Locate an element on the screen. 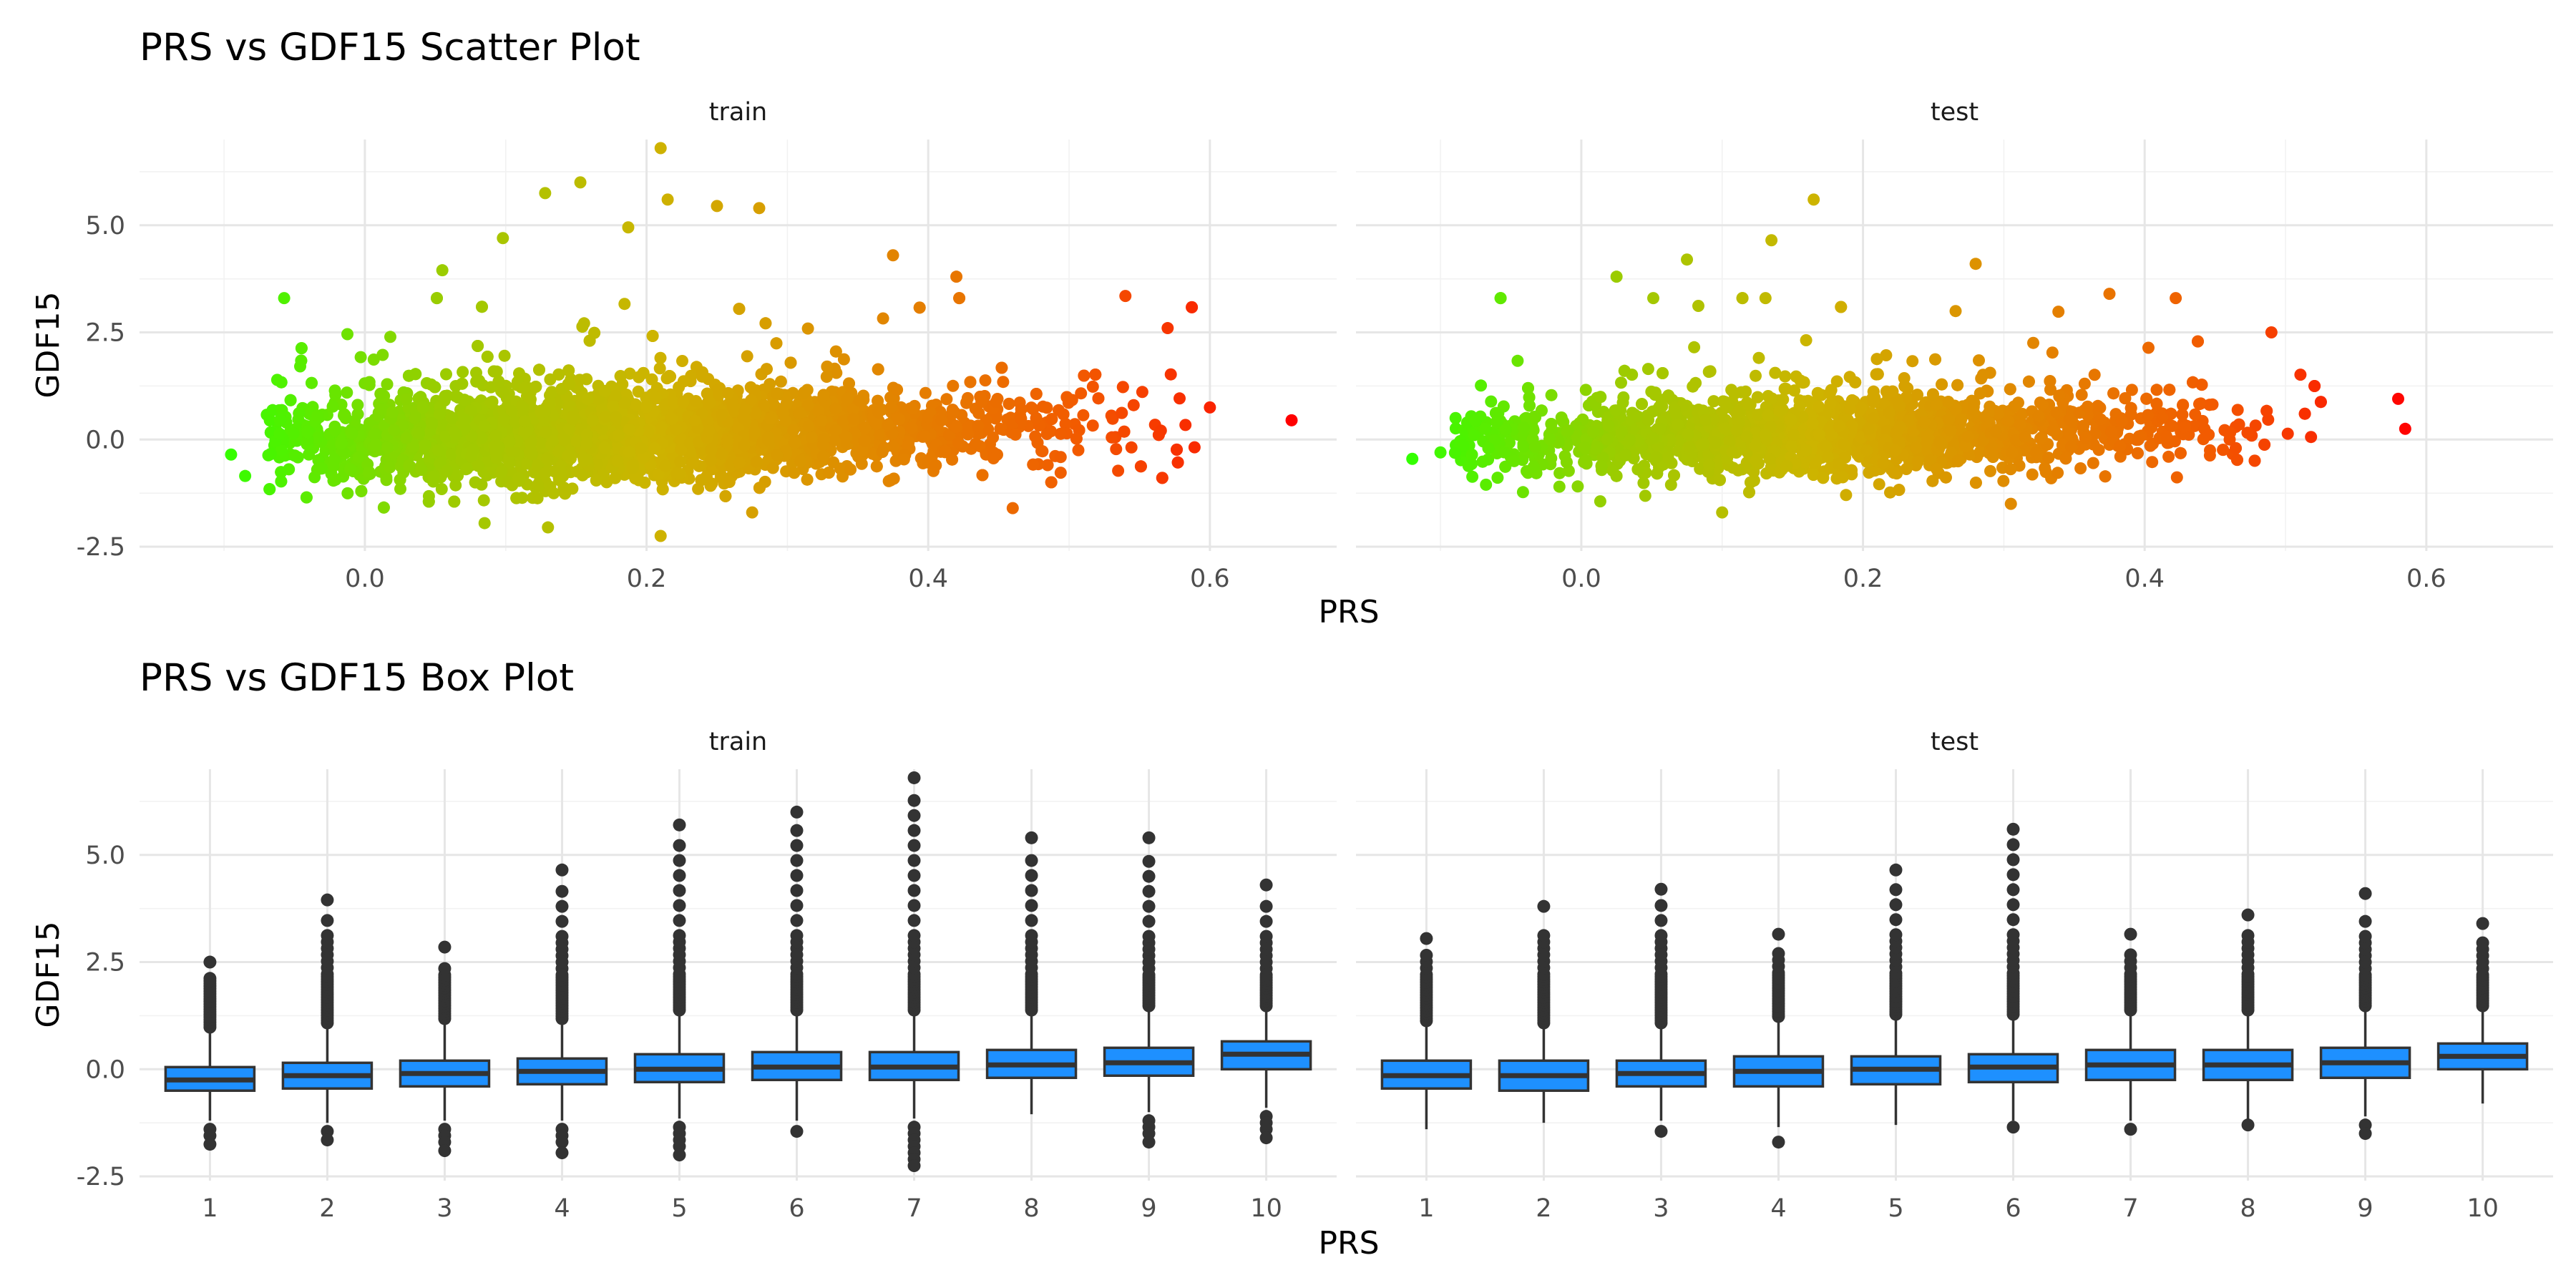  scatter-strip-label-train: train is located at coordinates (738, 112).